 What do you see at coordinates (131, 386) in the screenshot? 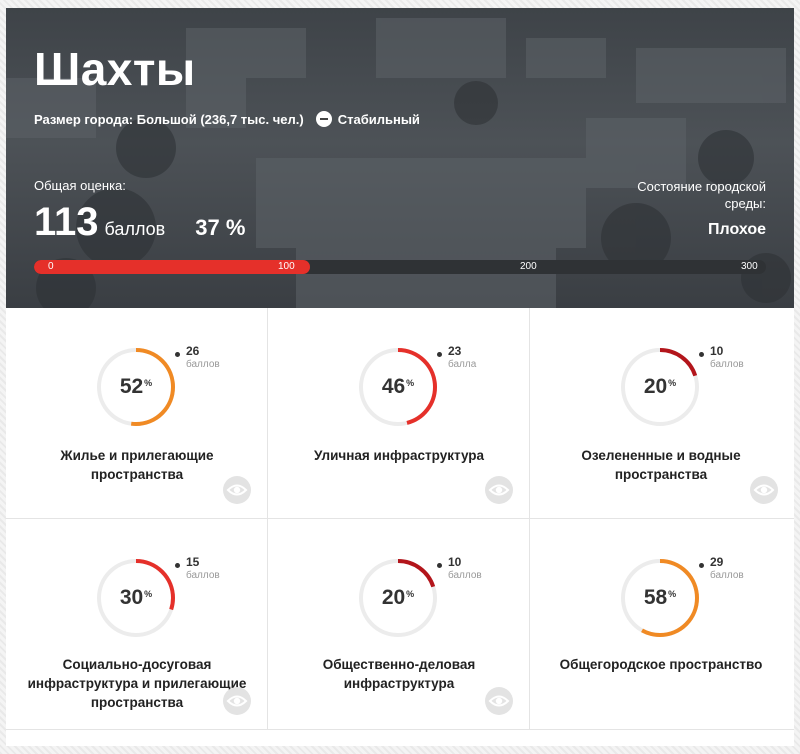
I see `category-percent-value: 52` at bounding box center [131, 386].